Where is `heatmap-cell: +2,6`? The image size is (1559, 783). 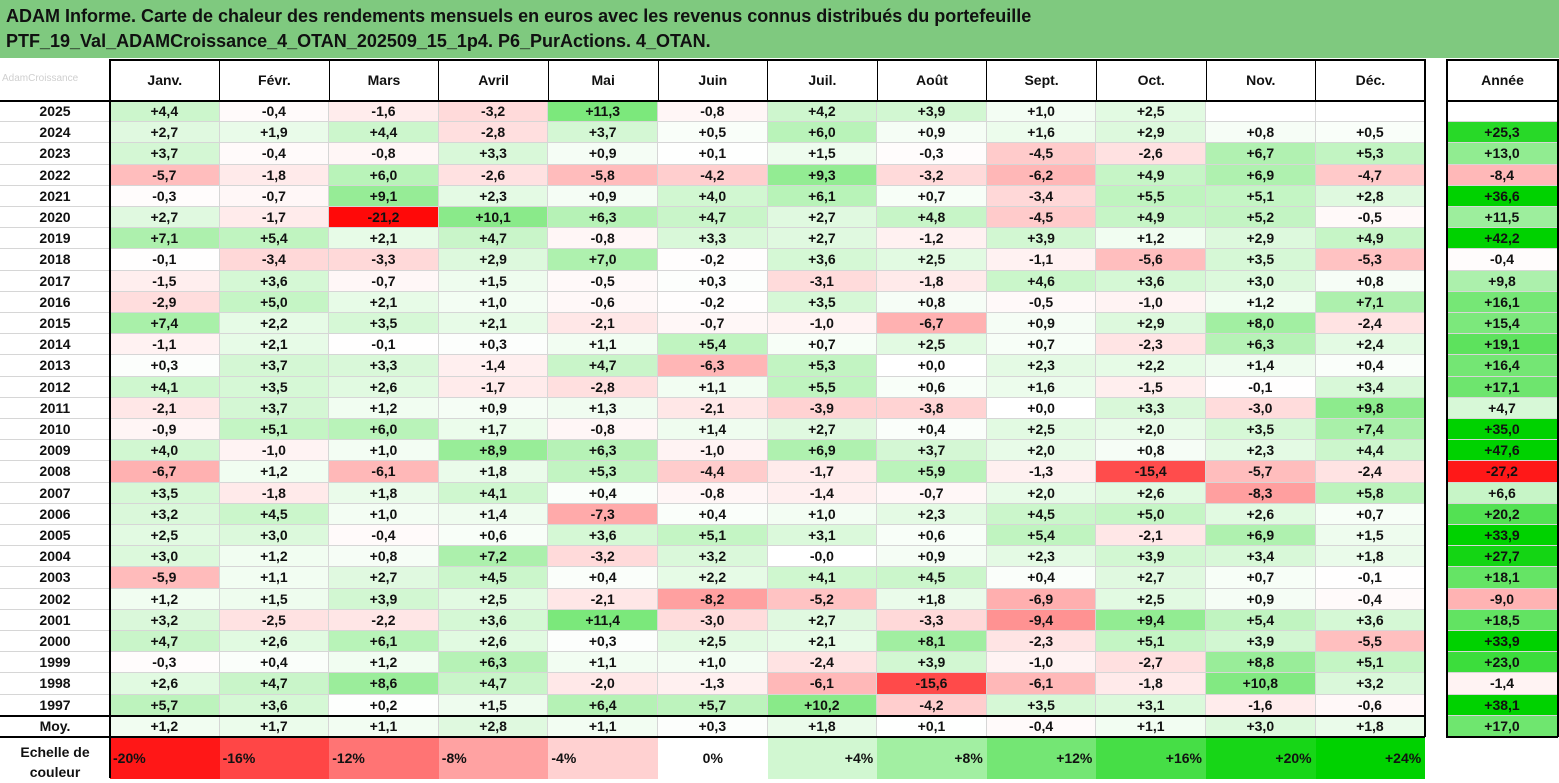
heatmap-cell: +2,6 is located at coordinates (274, 642).